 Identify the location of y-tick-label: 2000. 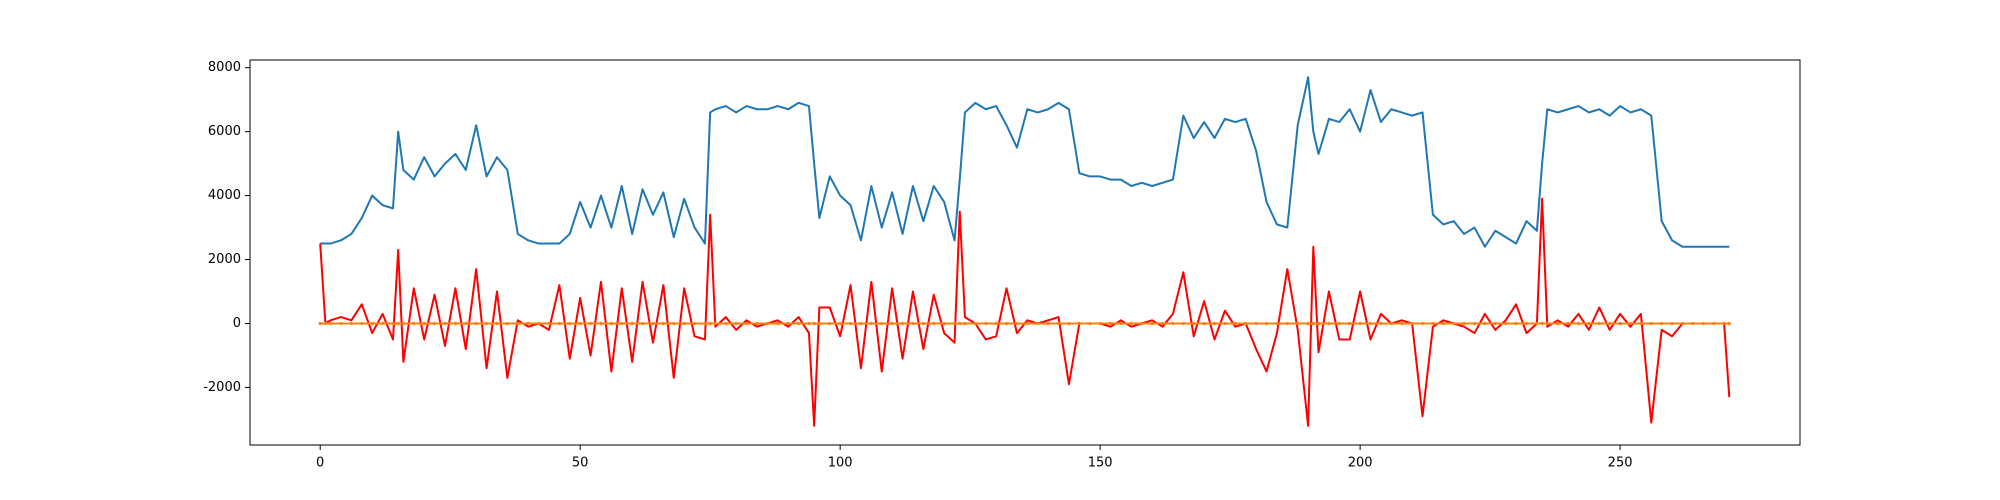
(224, 259).